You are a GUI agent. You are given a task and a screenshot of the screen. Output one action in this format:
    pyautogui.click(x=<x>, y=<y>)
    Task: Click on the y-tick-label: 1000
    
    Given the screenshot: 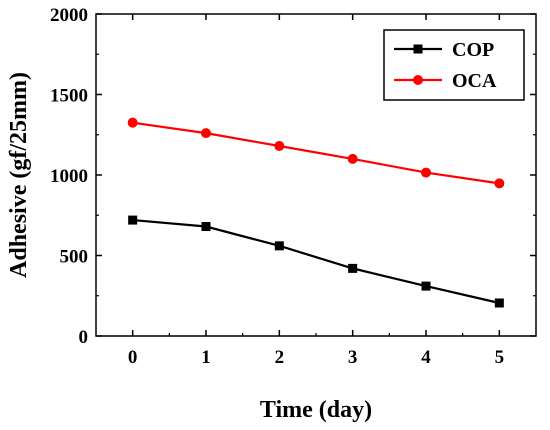 What is the action you would take?
    pyautogui.click(x=69, y=176)
    